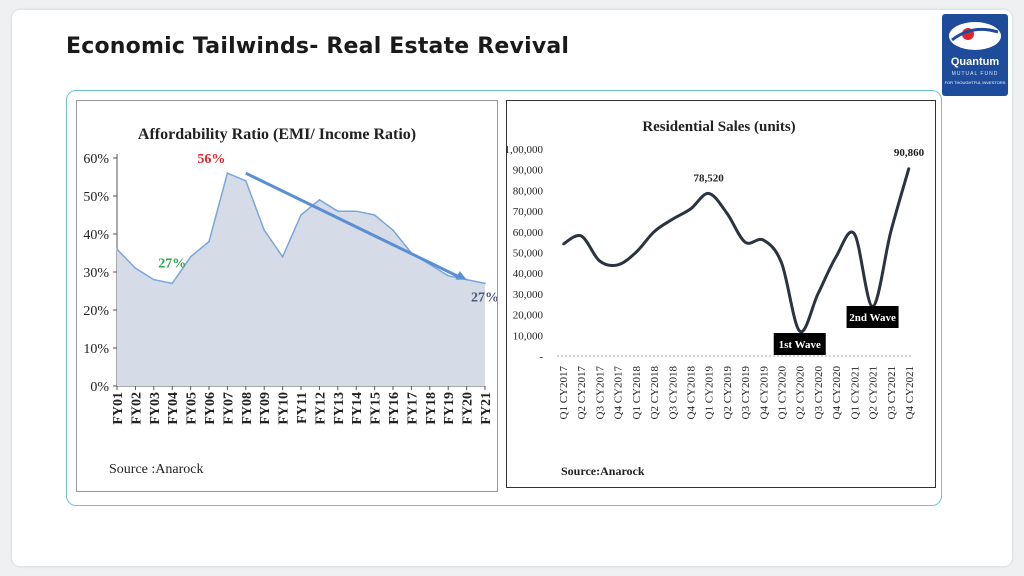 The height and width of the screenshot is (576, 1024). What do you see at coordinates (975, 82) in the screenshot?
I see `logo-tagline: FOR THOUGHTFUL INVESTORS` at bounding box center [975, 82].